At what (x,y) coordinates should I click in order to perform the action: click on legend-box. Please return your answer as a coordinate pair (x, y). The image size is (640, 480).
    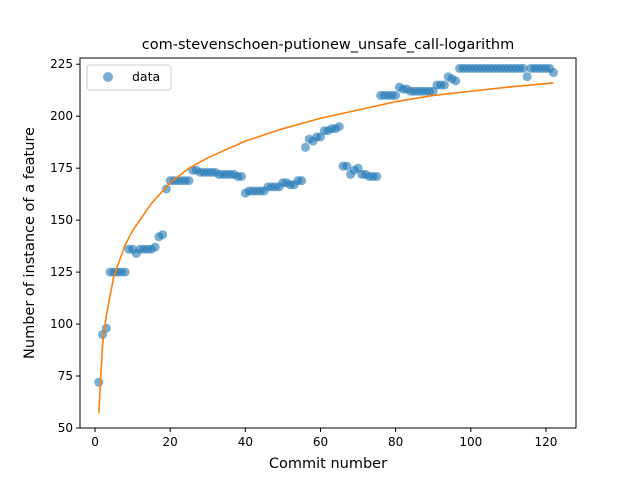
    Looking at the image, I should click on (129, 77).